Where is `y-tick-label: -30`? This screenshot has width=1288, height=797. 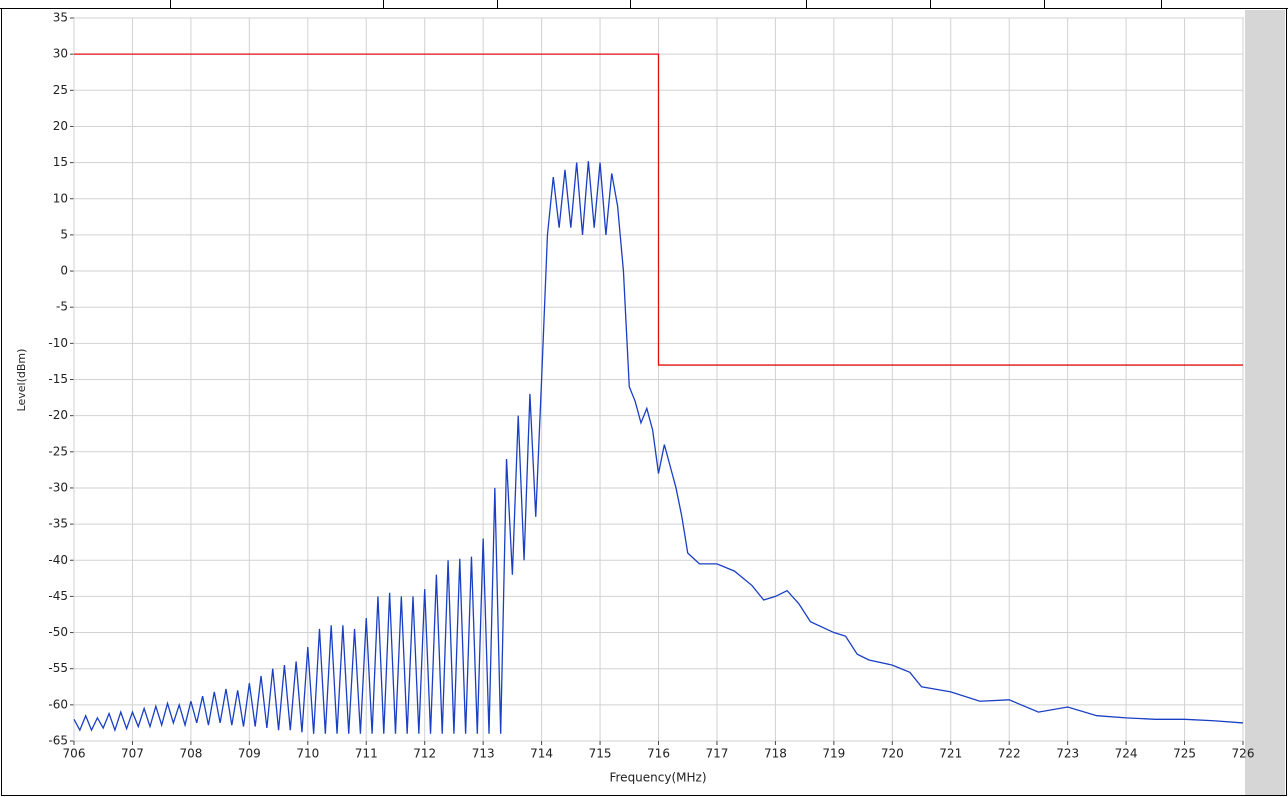
y-tick-label: -30 is located at coordinates (58, 487).